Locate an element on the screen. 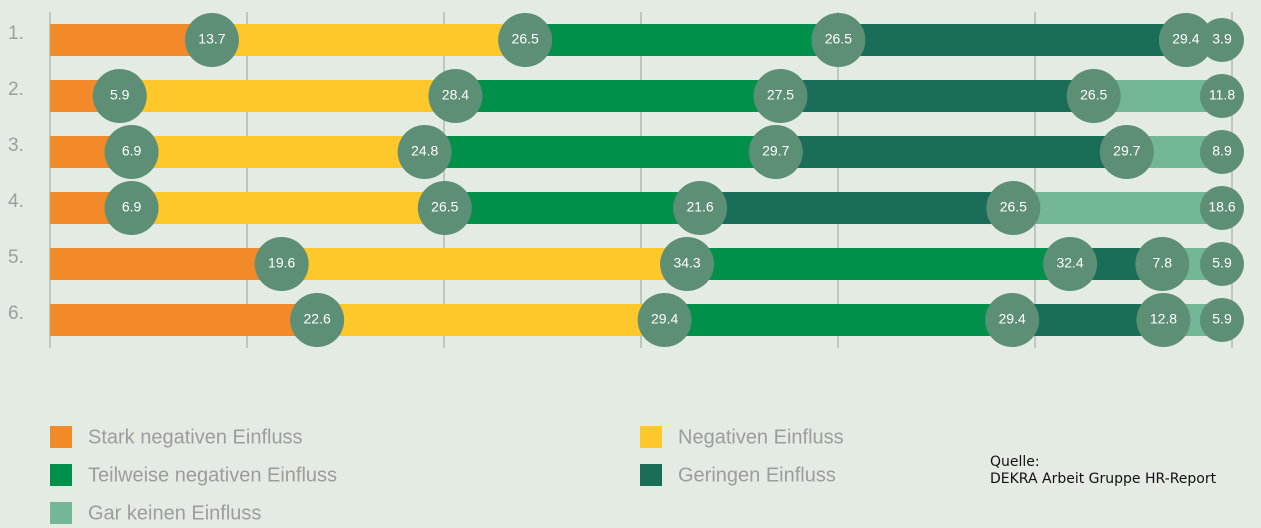 The height and width of the screenshot is (528, 1261). row-label: 5. is located at coordinates (16, 257).